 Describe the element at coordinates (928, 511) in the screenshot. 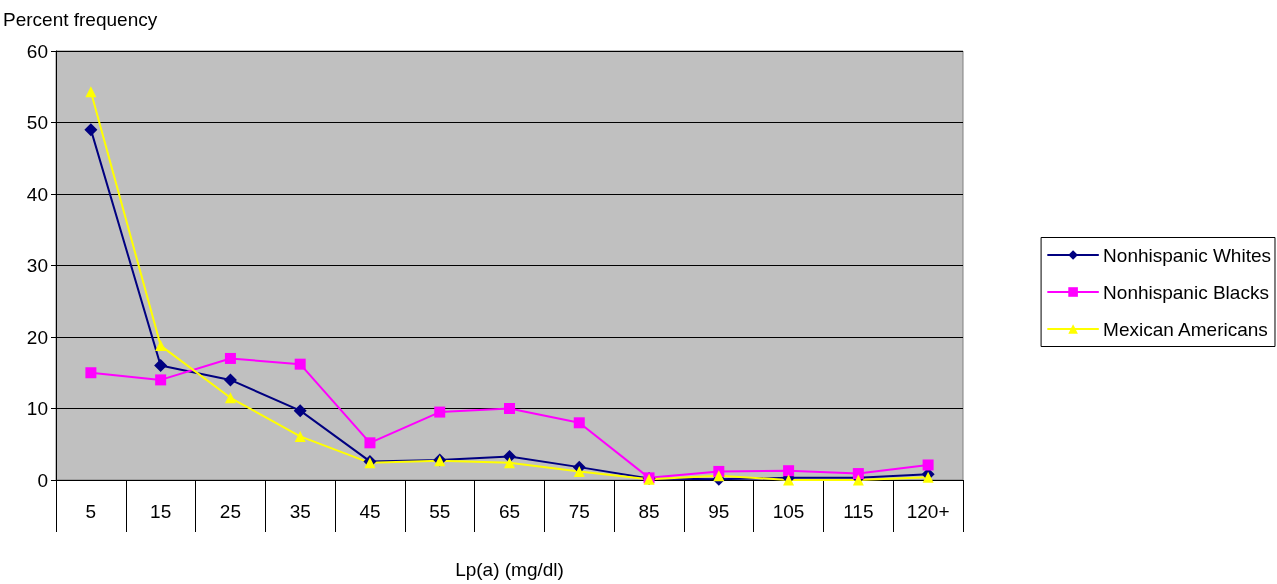

I see `x-tick-label: 120+` at that location.